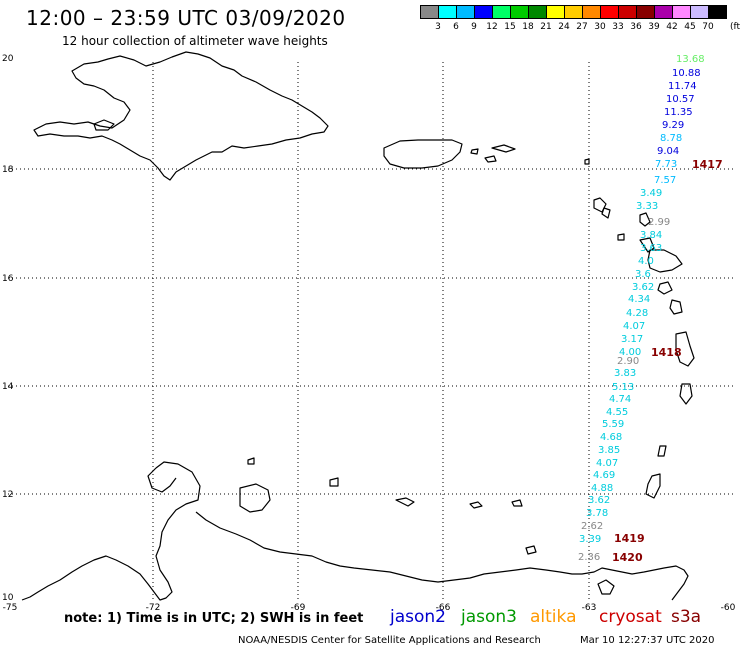  I want to click on scale-tick-label: 18, so click(528, 27).